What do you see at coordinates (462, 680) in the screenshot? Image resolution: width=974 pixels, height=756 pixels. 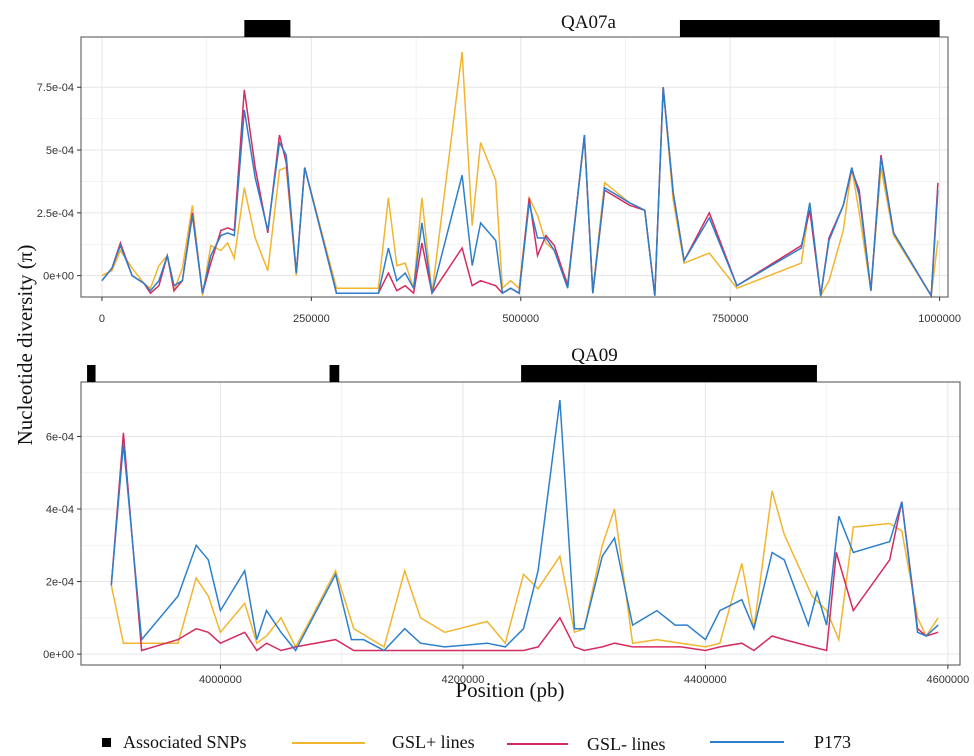 I see `x-tick-label: 4200000` at bounding box center [462, 680].